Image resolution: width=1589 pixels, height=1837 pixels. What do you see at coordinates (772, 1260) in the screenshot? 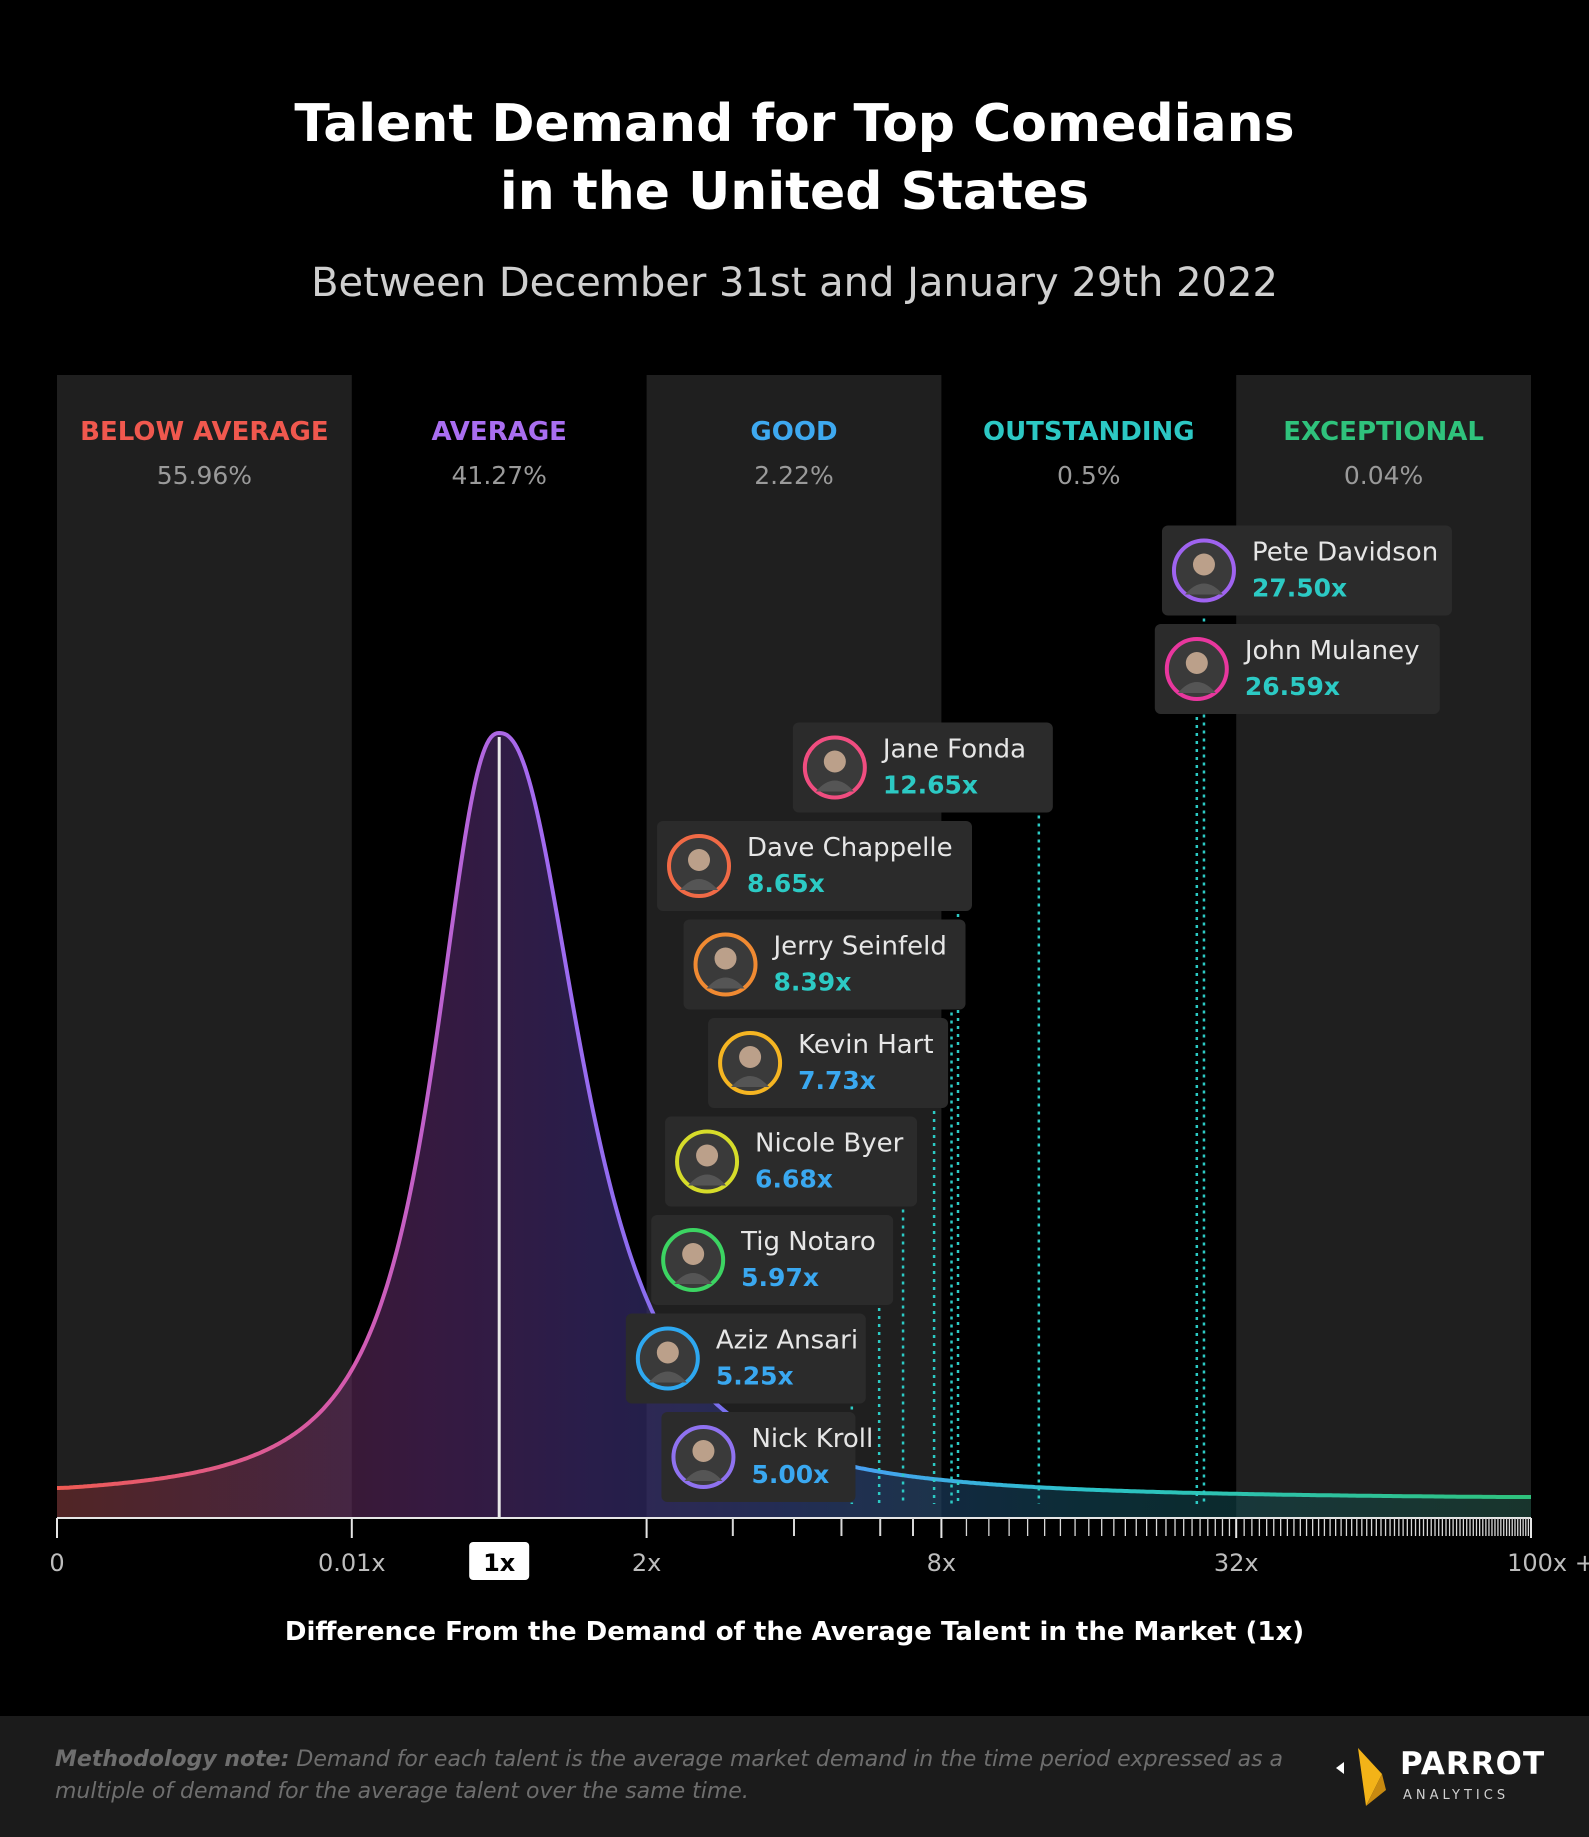
I see `talent-card: Tig Notaro 5.97x` at bounding box center [772, 1260].